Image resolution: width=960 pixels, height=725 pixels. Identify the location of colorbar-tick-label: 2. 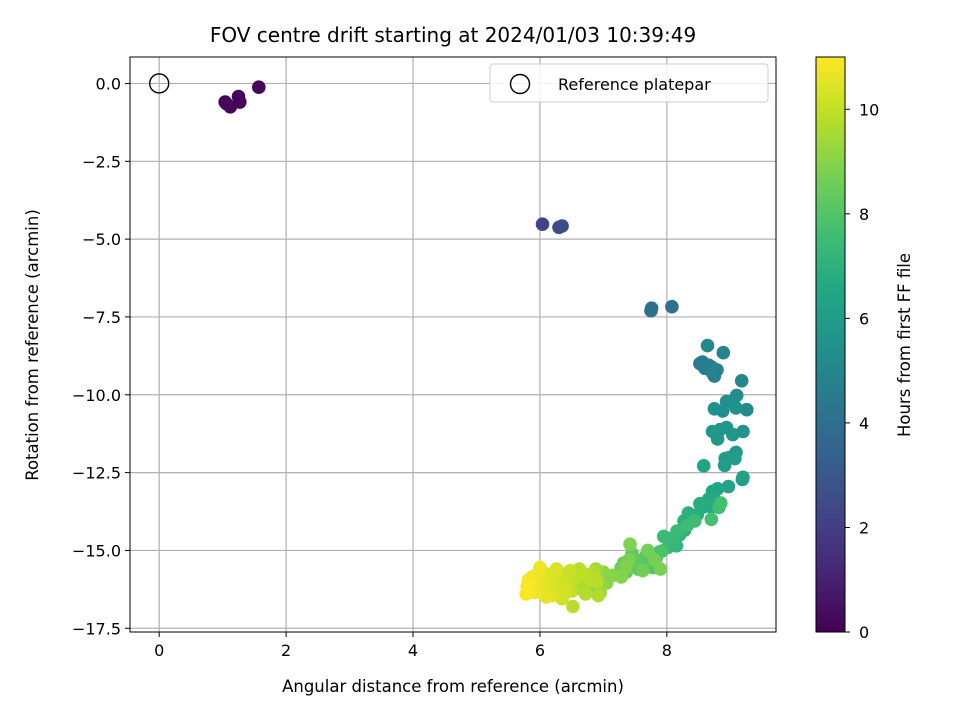
(864, 527).